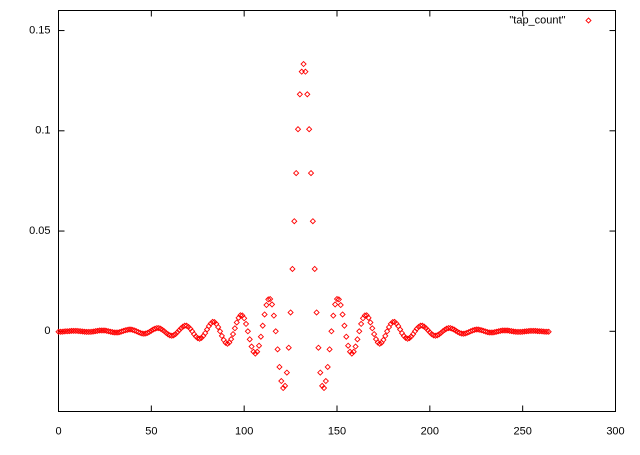 This screenshot has width=640, height=455. I want to click on x-tick-label: 200, so click(430, 431).